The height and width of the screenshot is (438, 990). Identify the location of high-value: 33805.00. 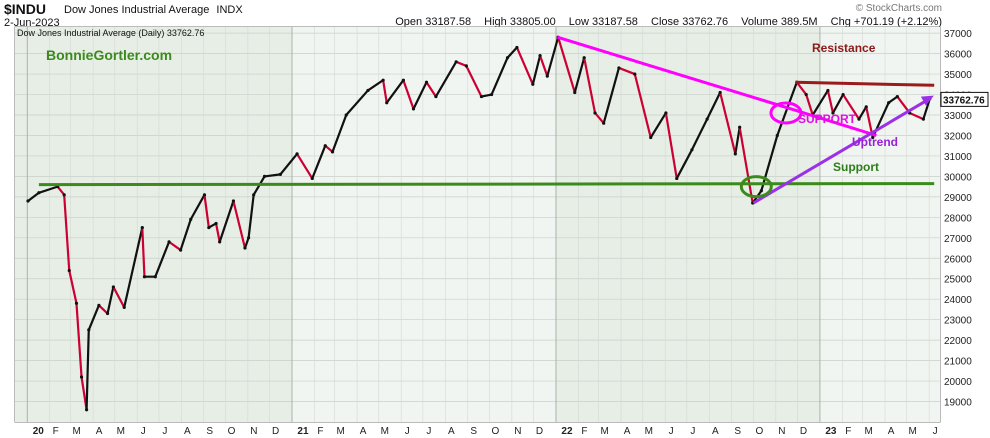
(532, 22).